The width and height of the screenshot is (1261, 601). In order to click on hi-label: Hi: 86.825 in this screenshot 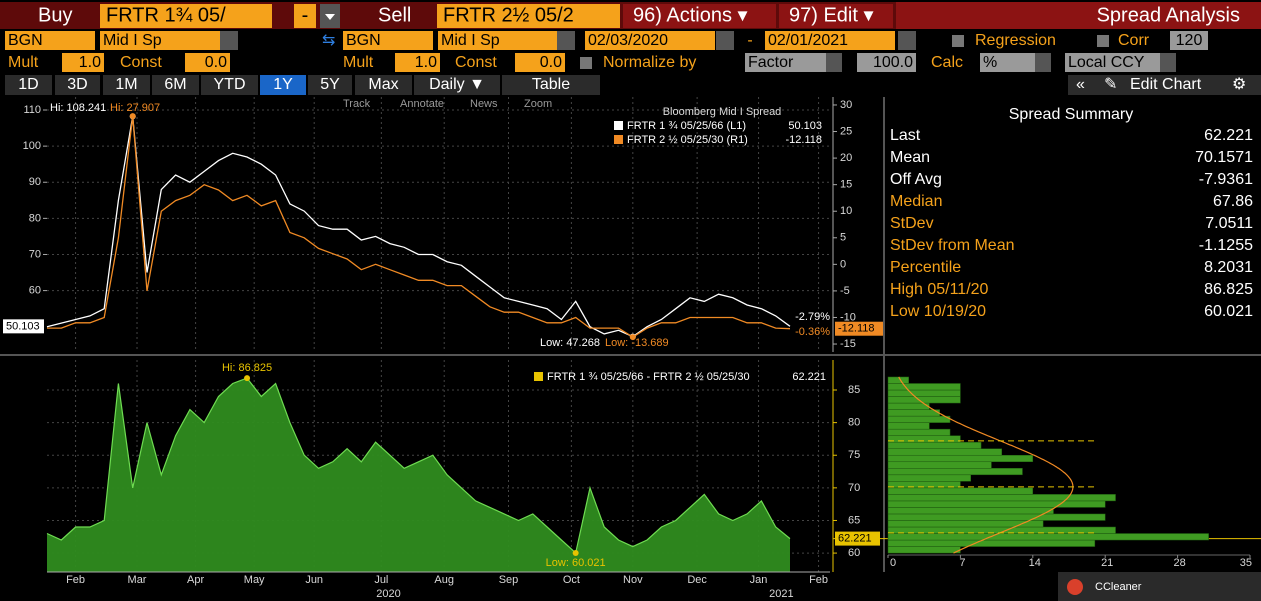, I will do `click(247, 368)`.